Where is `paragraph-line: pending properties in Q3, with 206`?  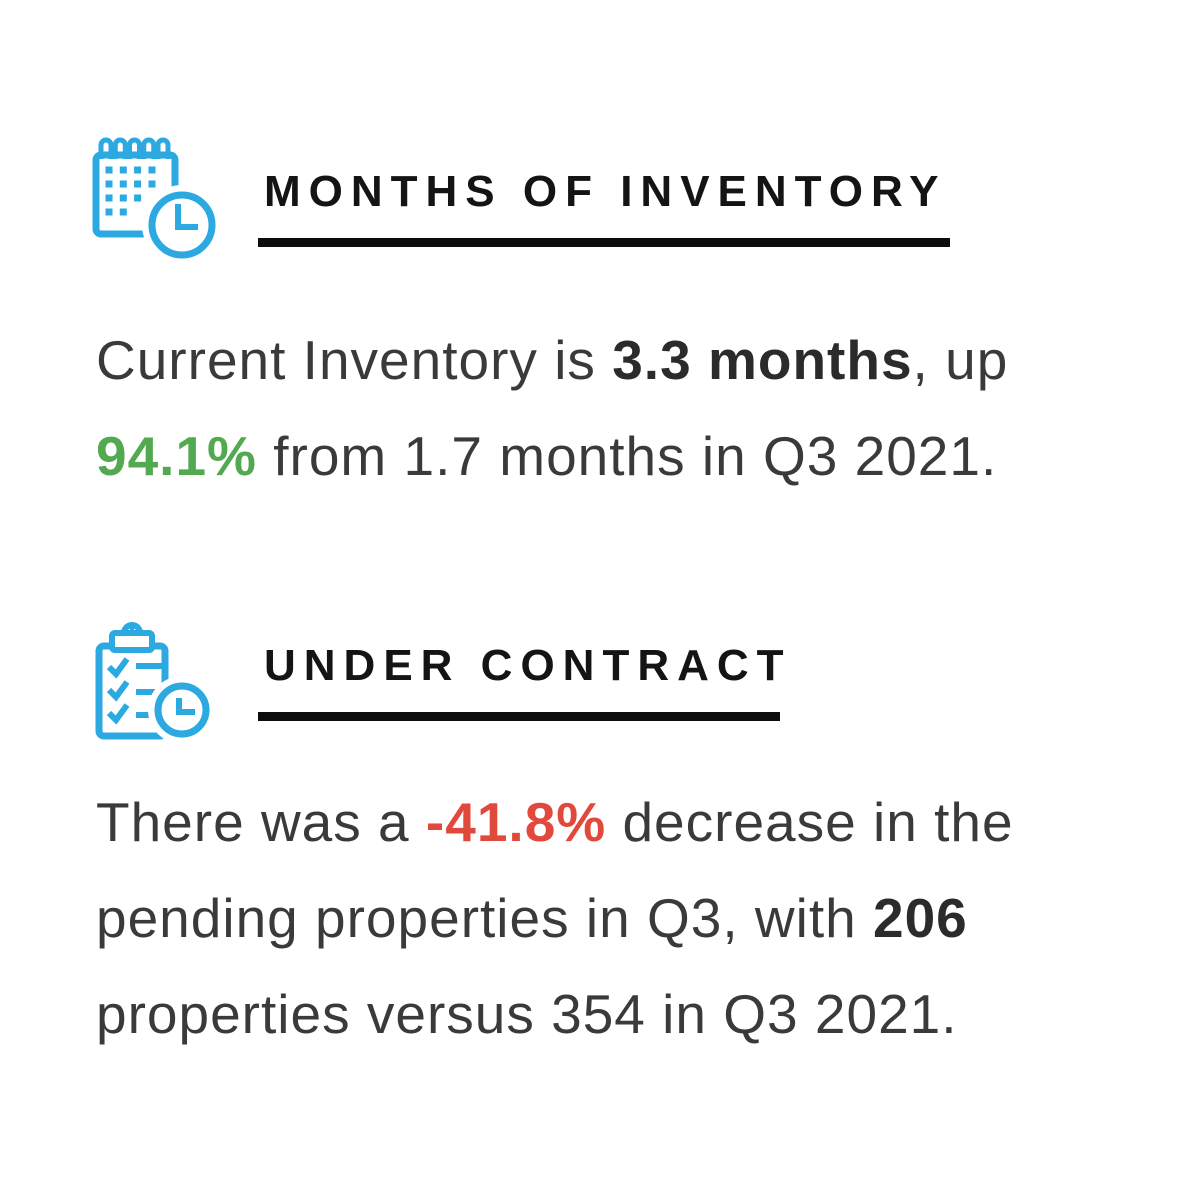 paragraph-line: pending properties in Q3, with 206 is located at coordinates (555, 918).